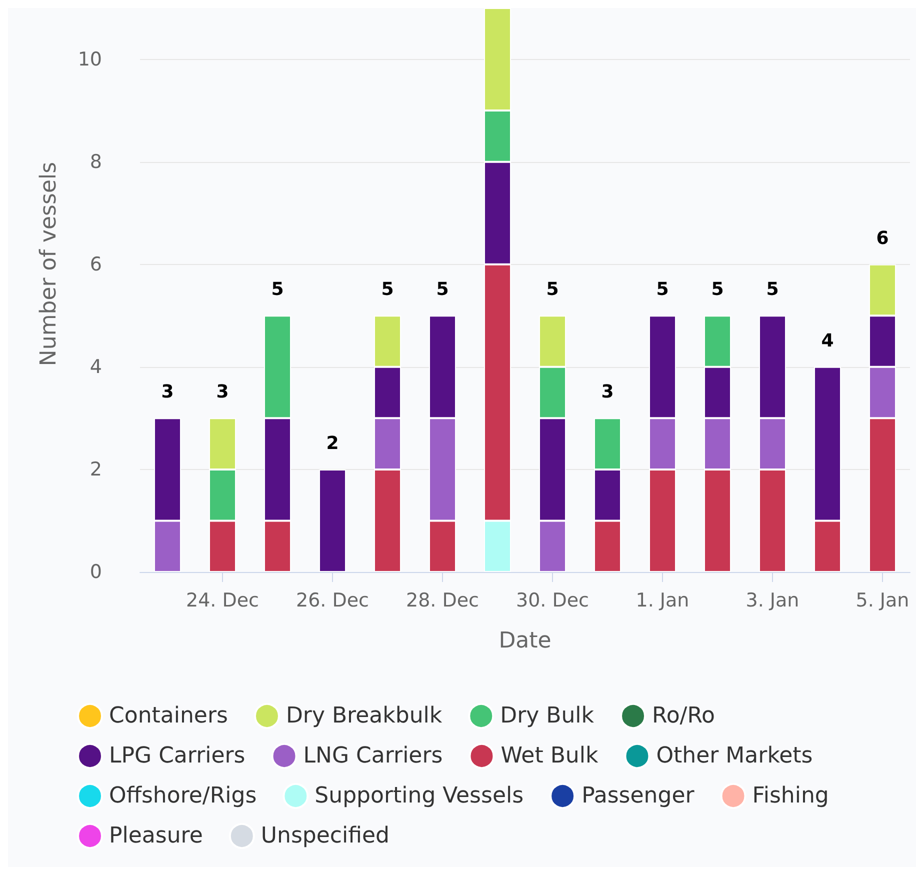  I want to click on y-tick-label: 4, so click(96, 367).